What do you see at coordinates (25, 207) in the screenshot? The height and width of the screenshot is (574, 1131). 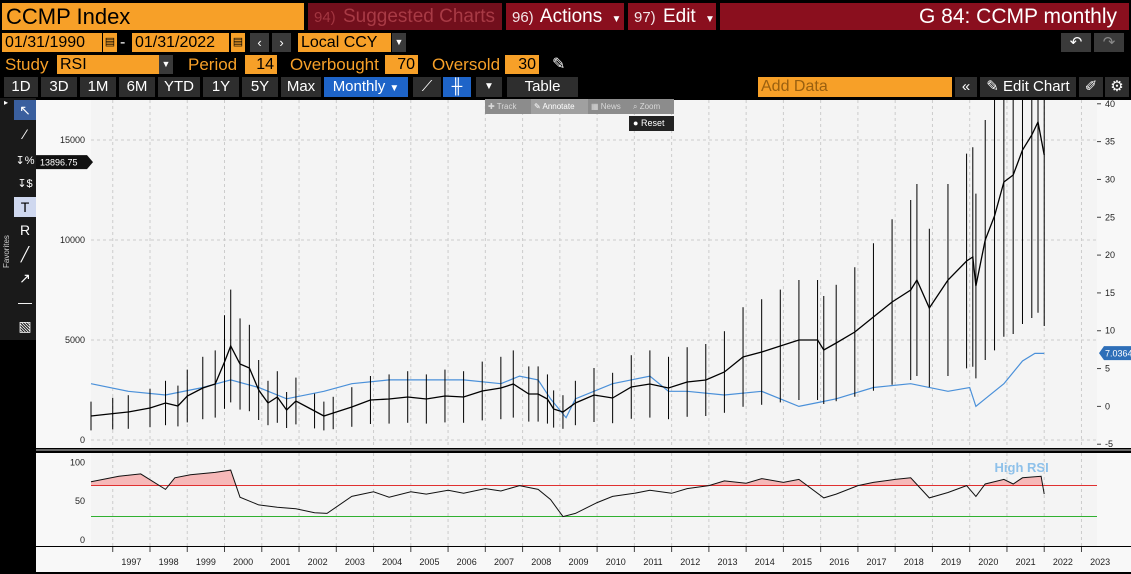 I see `text-tool-icon: T` at bounding box center [25, 207].